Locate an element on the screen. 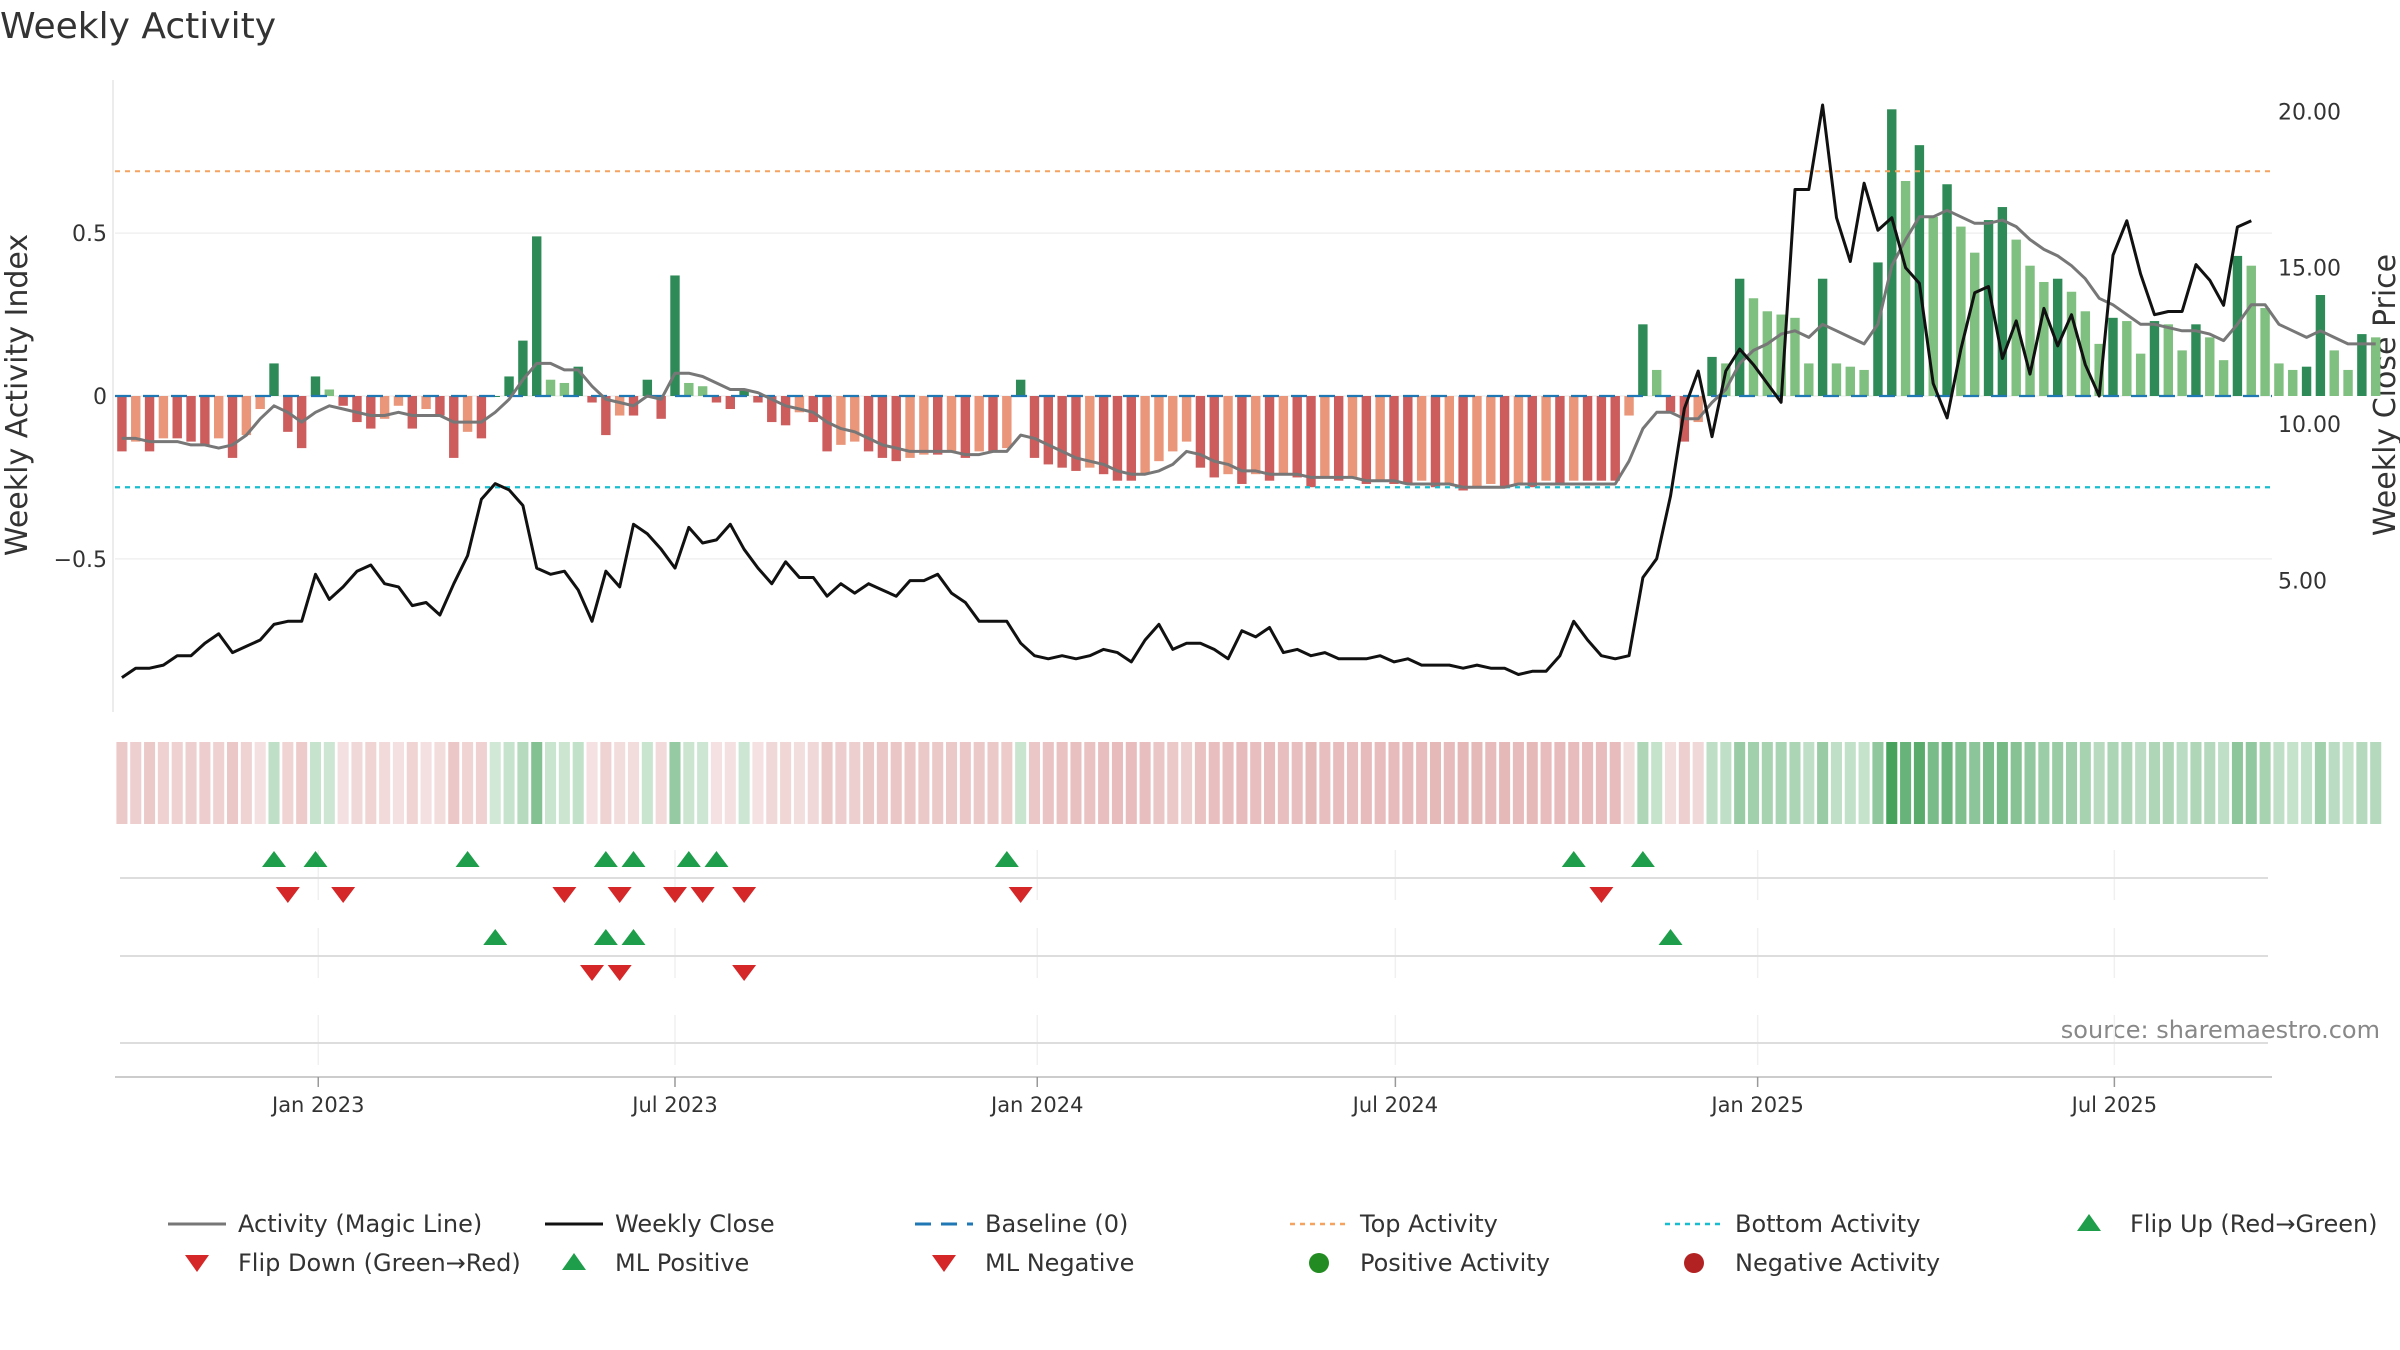  ml-positive-marker is located at coordinates (633, 937).